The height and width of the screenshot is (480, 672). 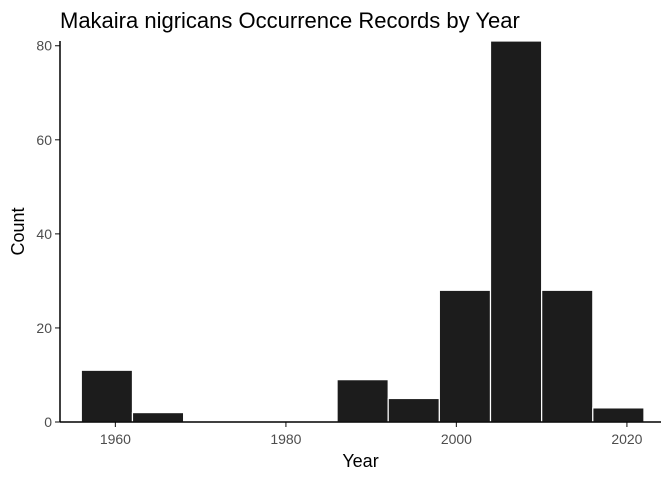 What do you see at coordinates (158, 417) in the screenshot?
I see `bar-1962-1968` at bounding box center [158, 417].